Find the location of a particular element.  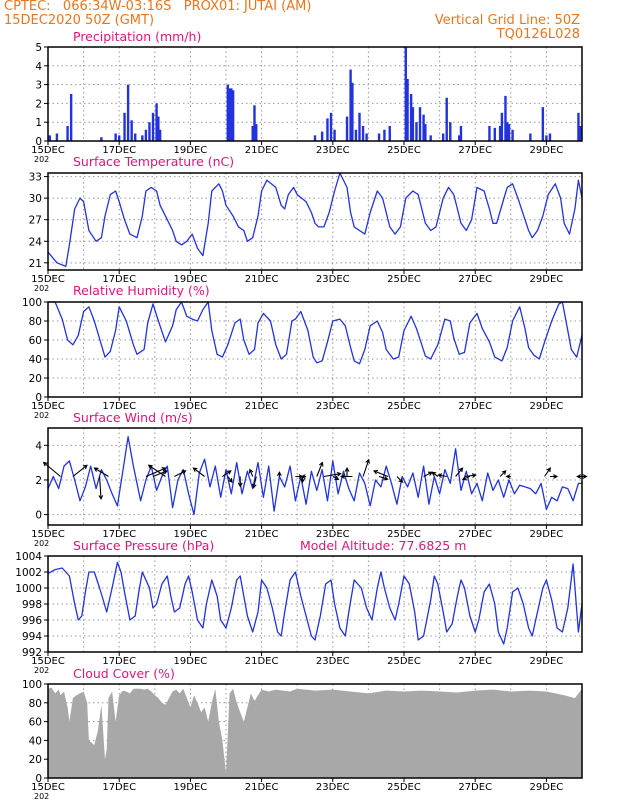

cloud-area is located at coordinates (315, 732).